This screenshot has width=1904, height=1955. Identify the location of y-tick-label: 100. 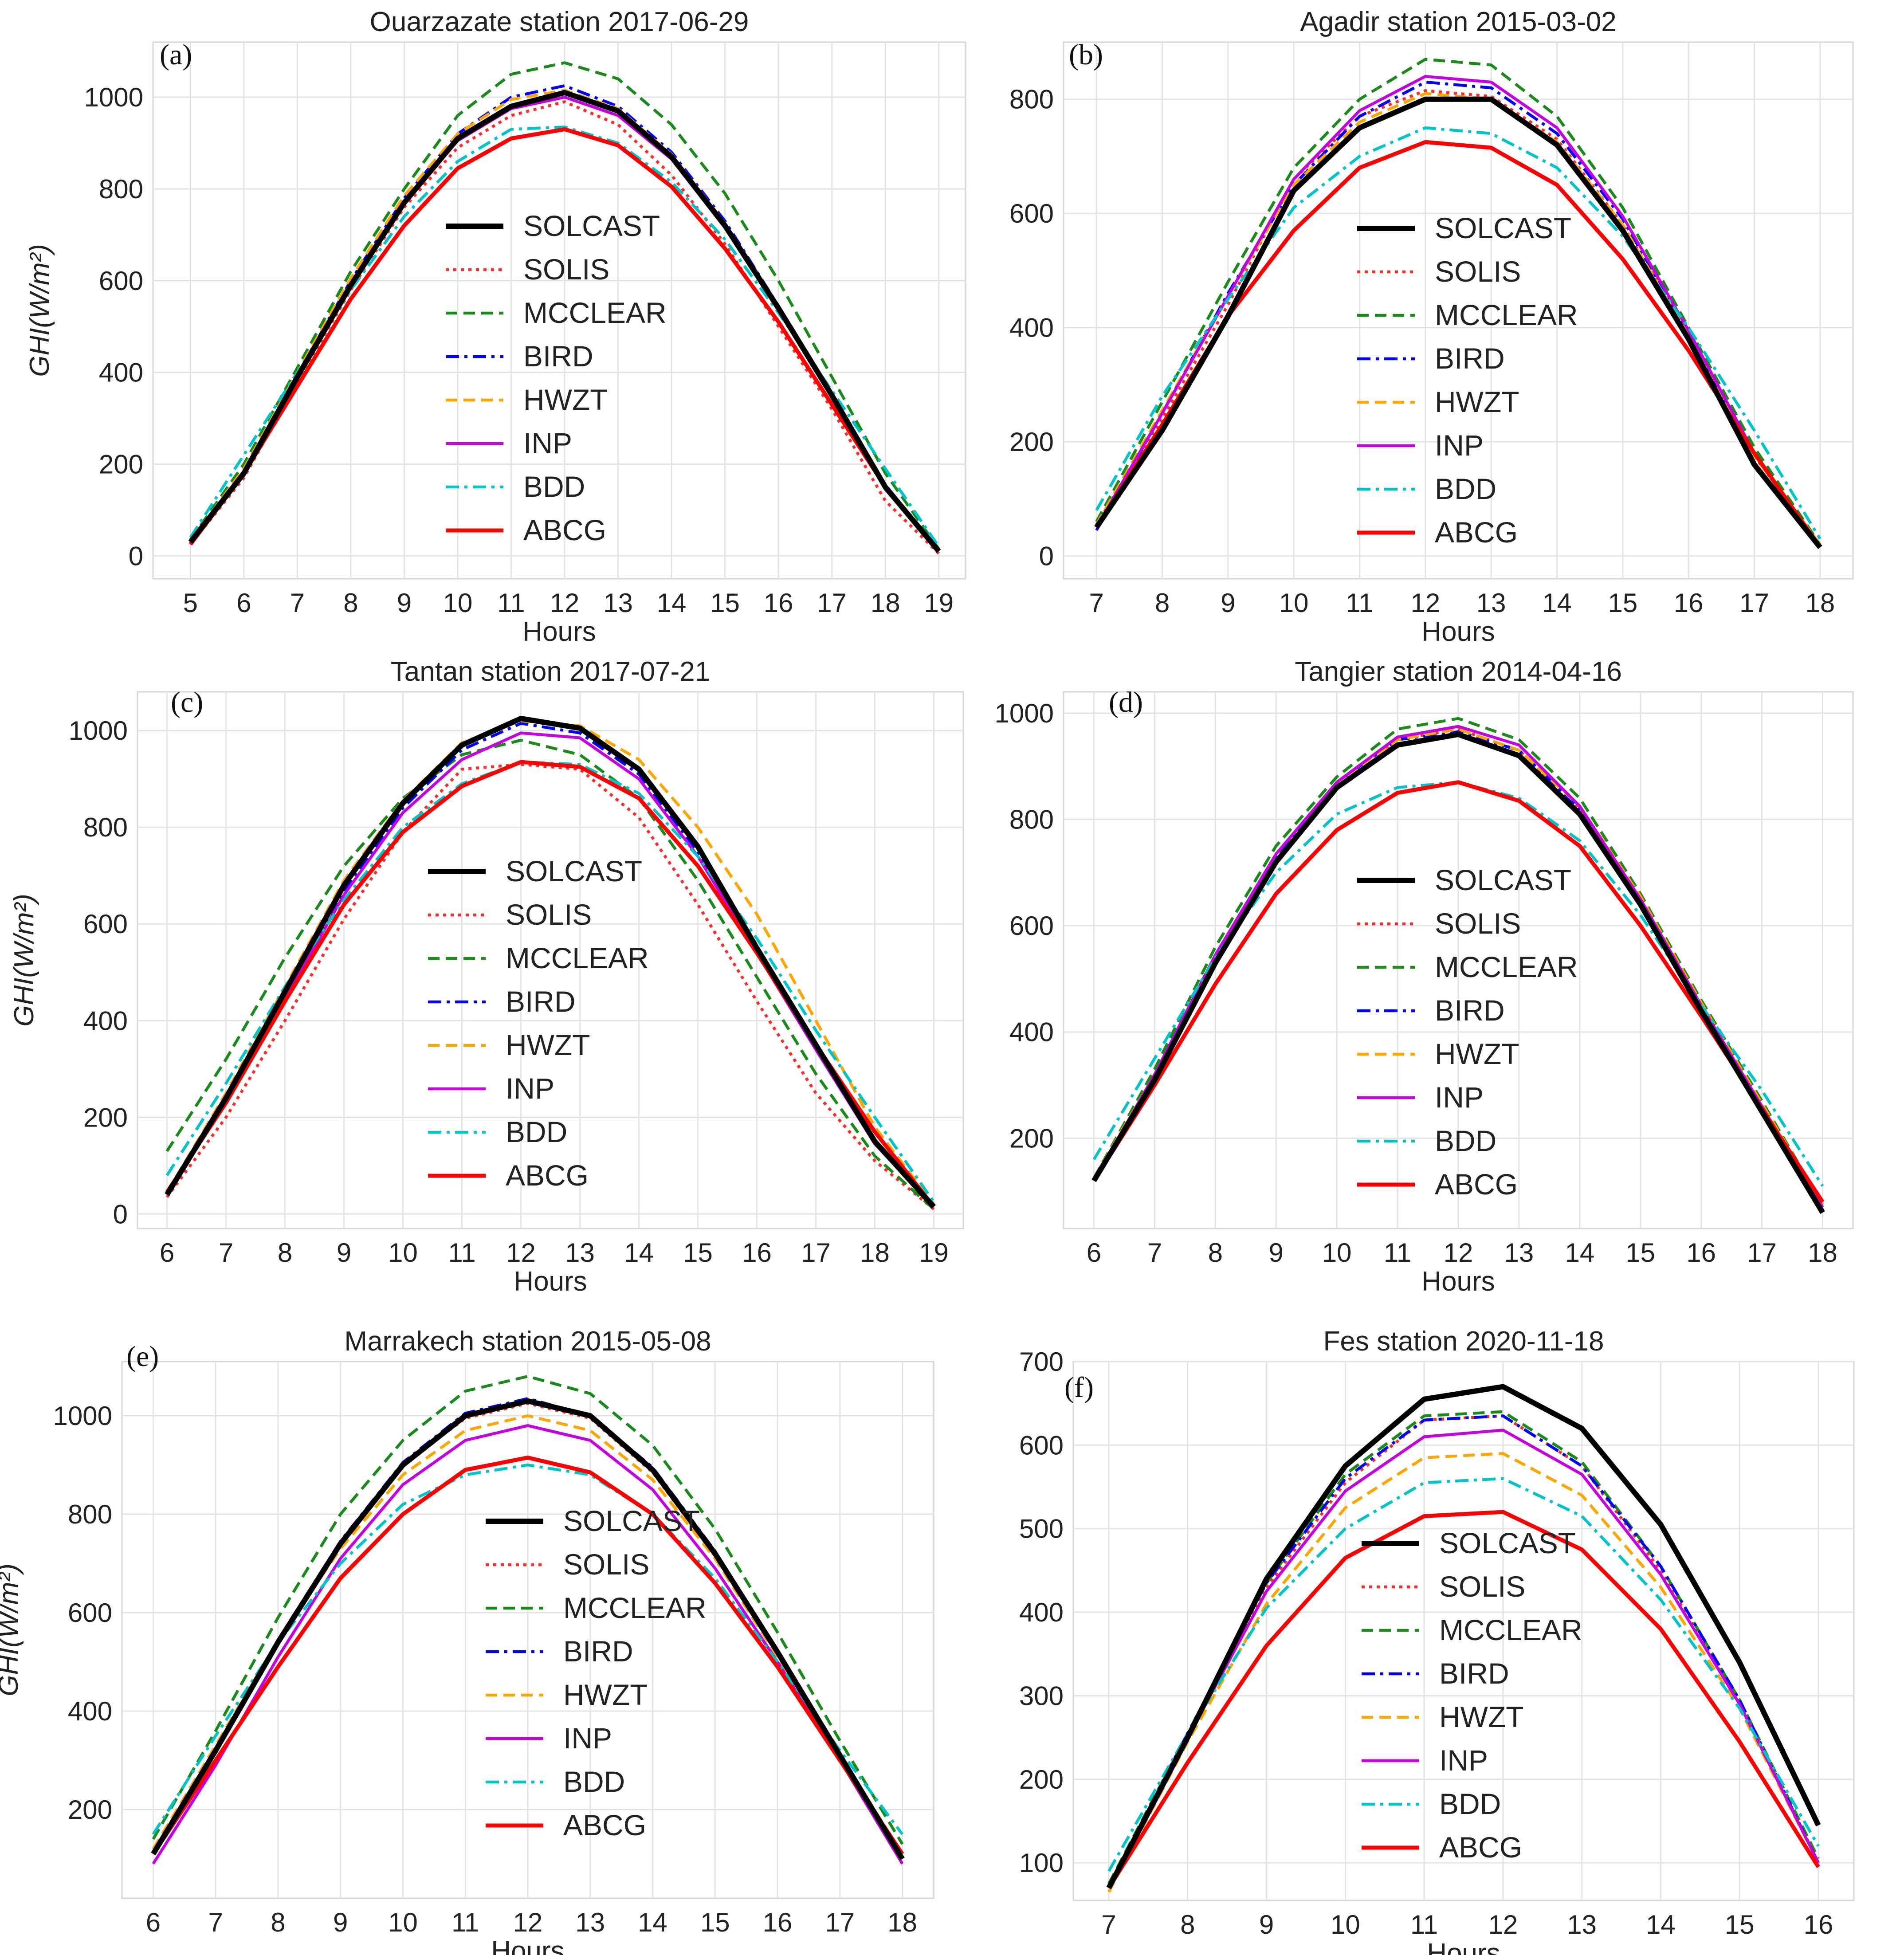
(1041, 1863).